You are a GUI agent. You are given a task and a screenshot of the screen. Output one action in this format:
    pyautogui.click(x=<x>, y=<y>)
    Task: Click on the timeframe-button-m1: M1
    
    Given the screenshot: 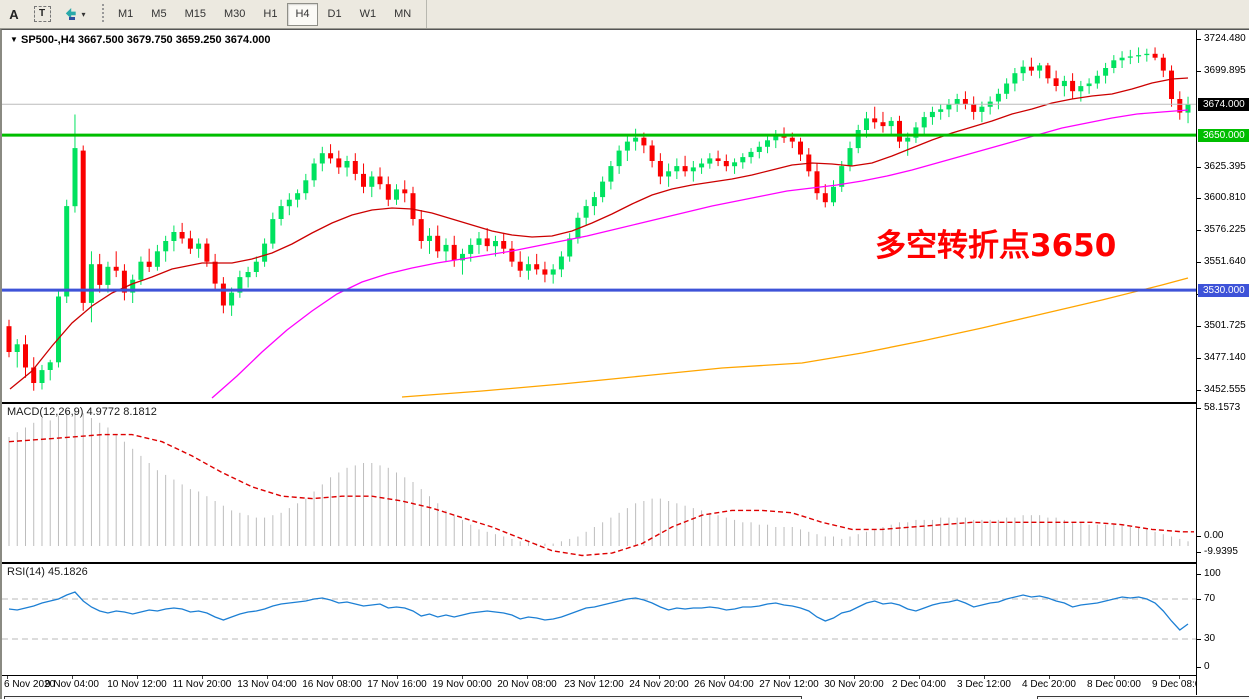 What is the action you would take?
    pyautogui.click(x=126, y=14)
    